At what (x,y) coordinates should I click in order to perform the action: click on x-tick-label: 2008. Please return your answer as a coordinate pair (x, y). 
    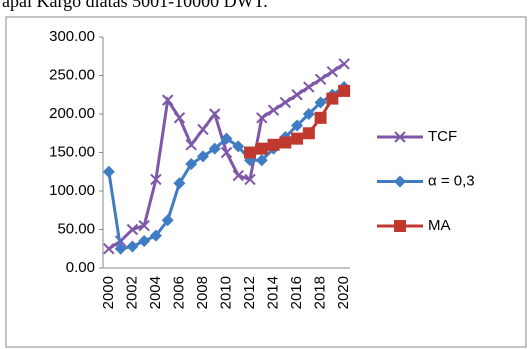
    Looking at the image, I should click on (202, 292).